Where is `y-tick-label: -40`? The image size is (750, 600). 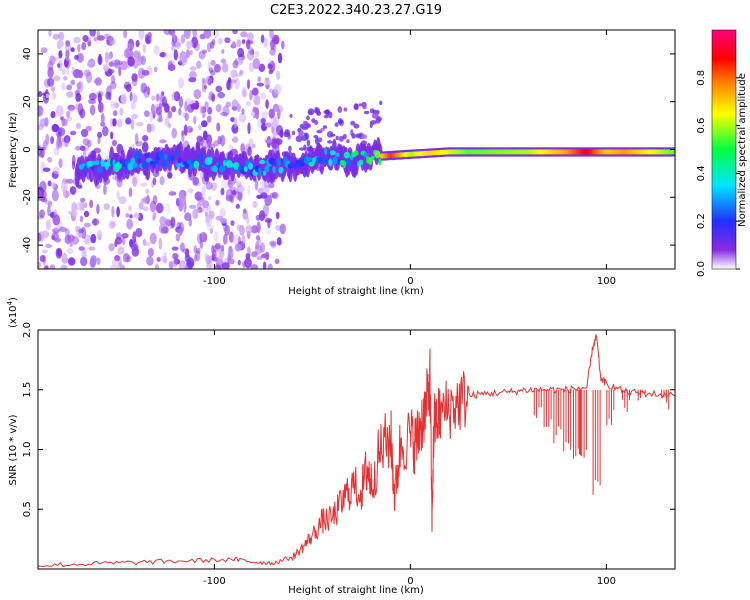
y-tick-label: -40 is located at coordinates (27, 245).